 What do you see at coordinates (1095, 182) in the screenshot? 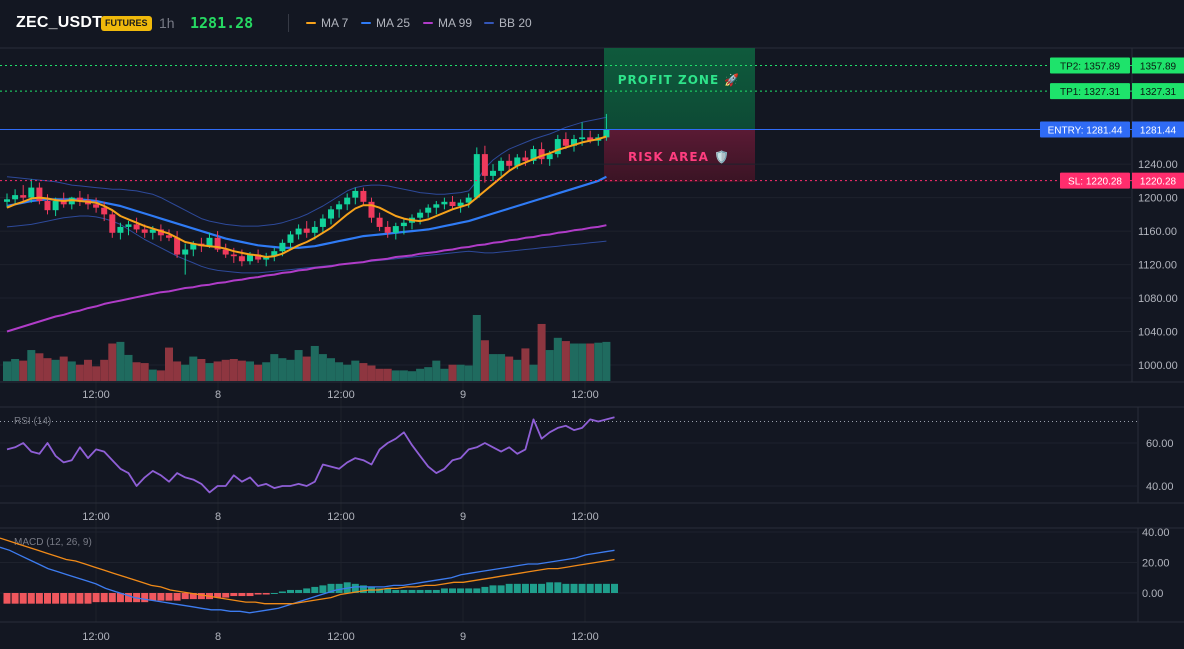
I see `sl-tag-label: SL: 1220.28` at bounding box center [1095, 182].